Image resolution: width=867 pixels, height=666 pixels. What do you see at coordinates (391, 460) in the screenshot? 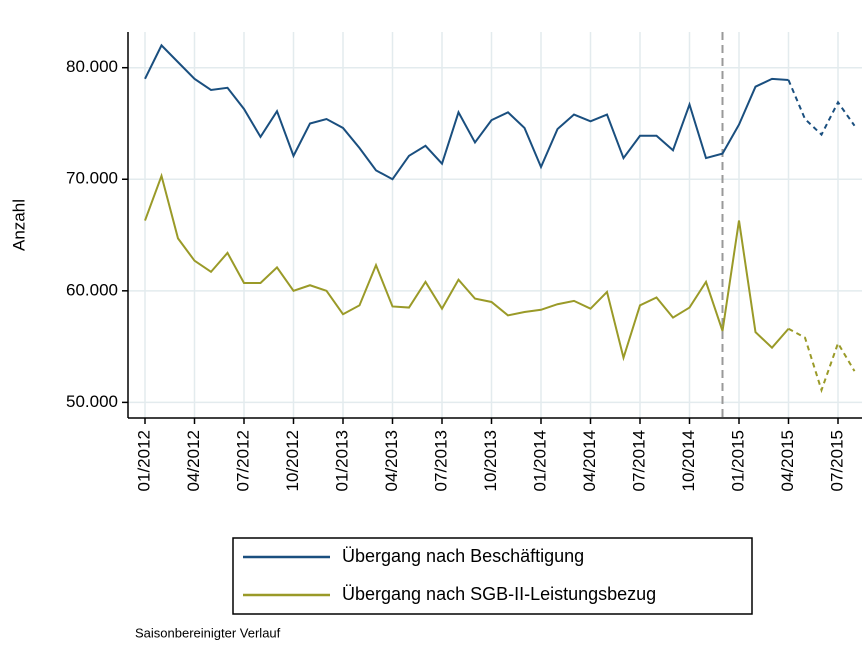
I see `x-tick-label: 04/2013` at bounding box center [391, 460].